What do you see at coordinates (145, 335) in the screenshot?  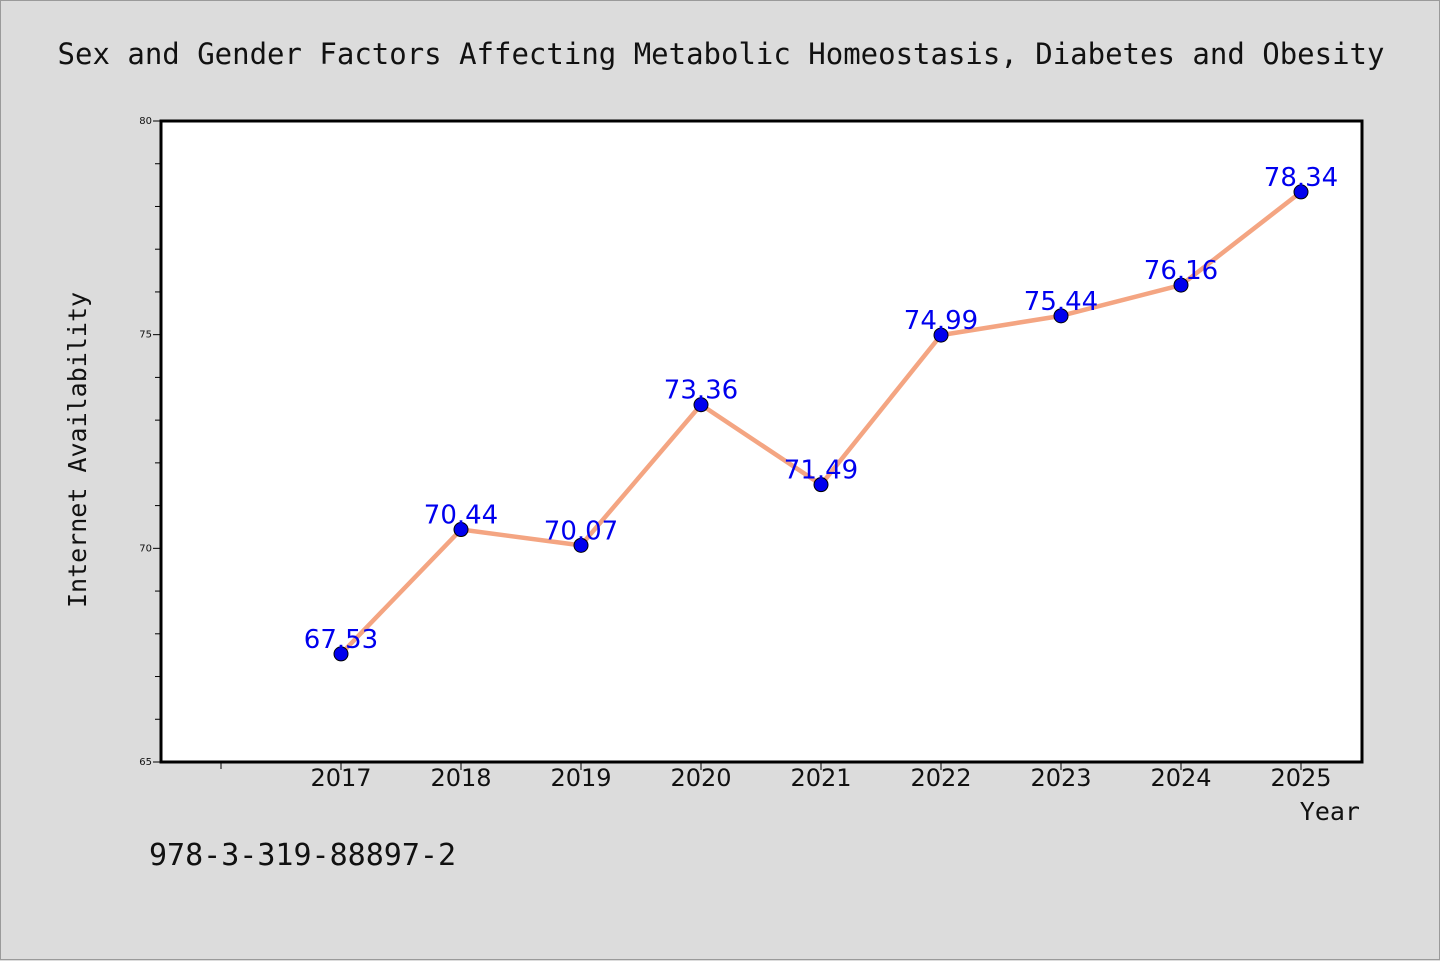 I see `y-tick-label: 75` at bounding box center [145, 335].